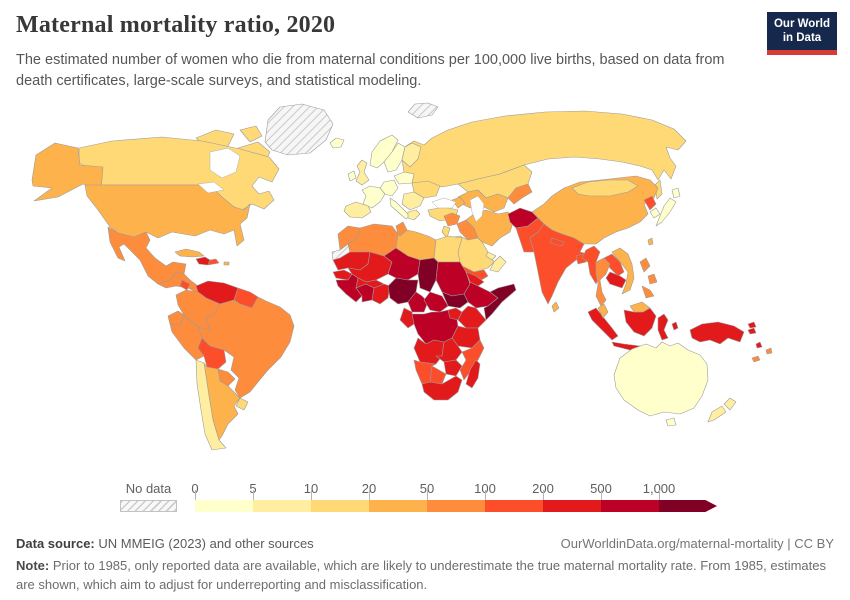 The width and height of the screenshot is (850, 600). What do you see at coordinates (752, 325) in the screenshot?
I see `country-png-islands` at bounding box center [752, 325].